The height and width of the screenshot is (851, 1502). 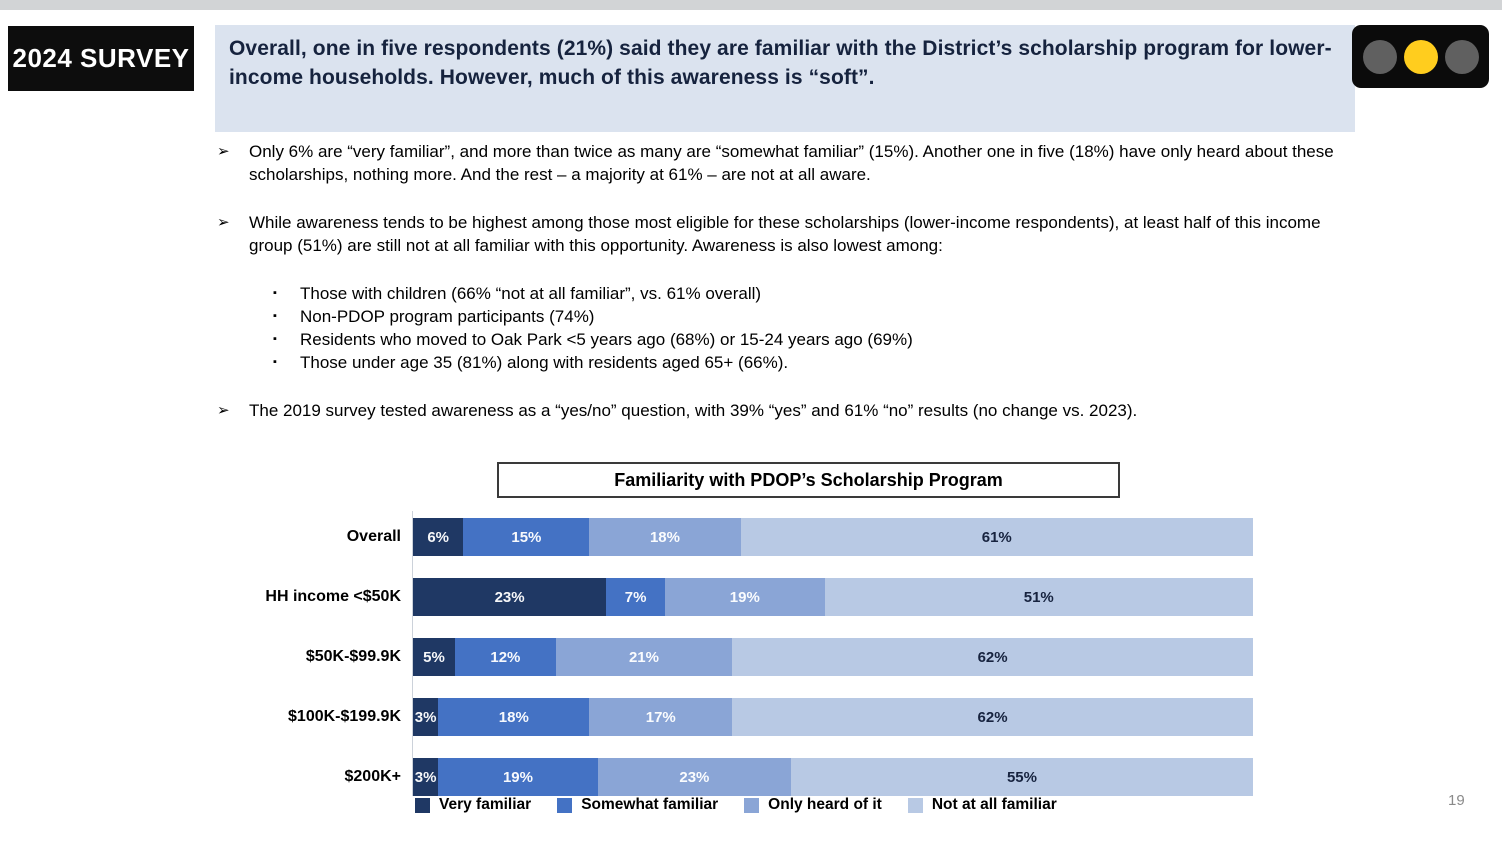 What do you see at coordinates (373, 536) in the screenshot?
I see `category-label: Overall` at bounding box center [373, 536].